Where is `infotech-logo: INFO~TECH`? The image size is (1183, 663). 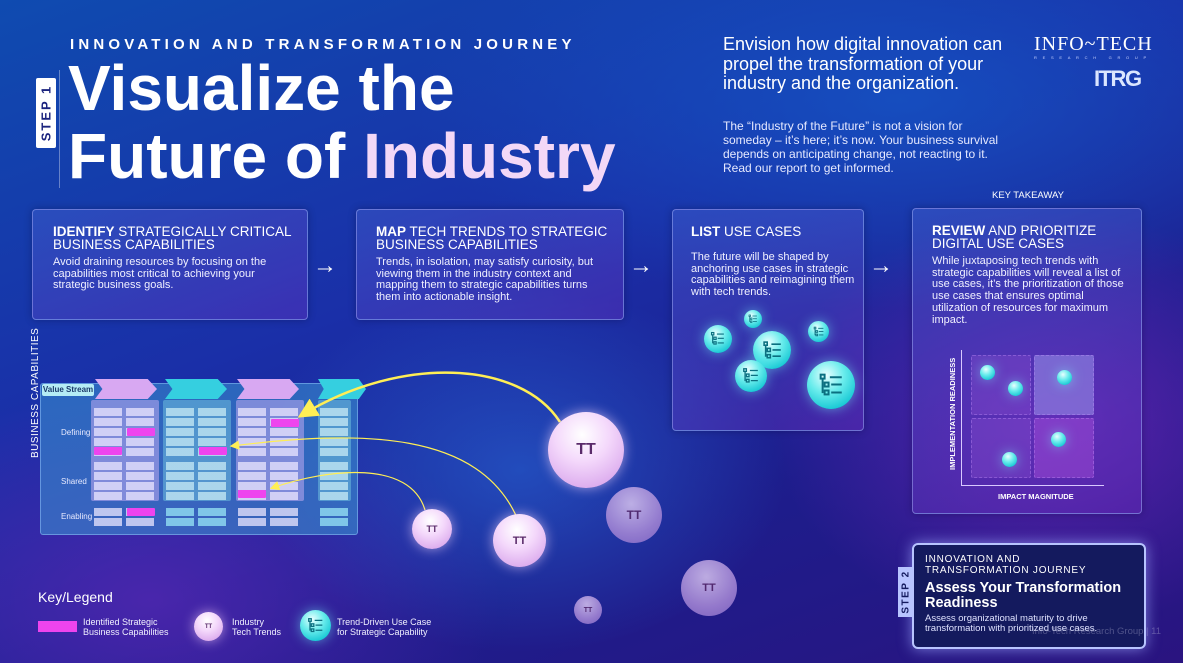
infotech-logo: INFO~TECH is located at coordinates (1093, 44).